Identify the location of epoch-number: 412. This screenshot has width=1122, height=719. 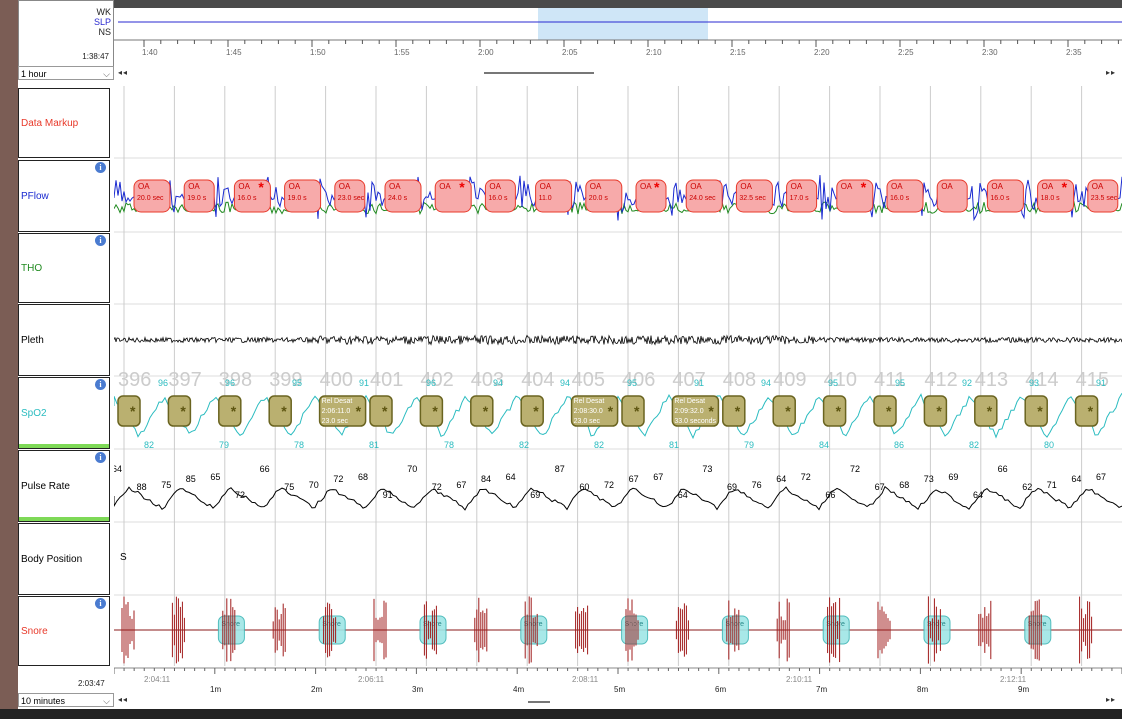
(940, 380).